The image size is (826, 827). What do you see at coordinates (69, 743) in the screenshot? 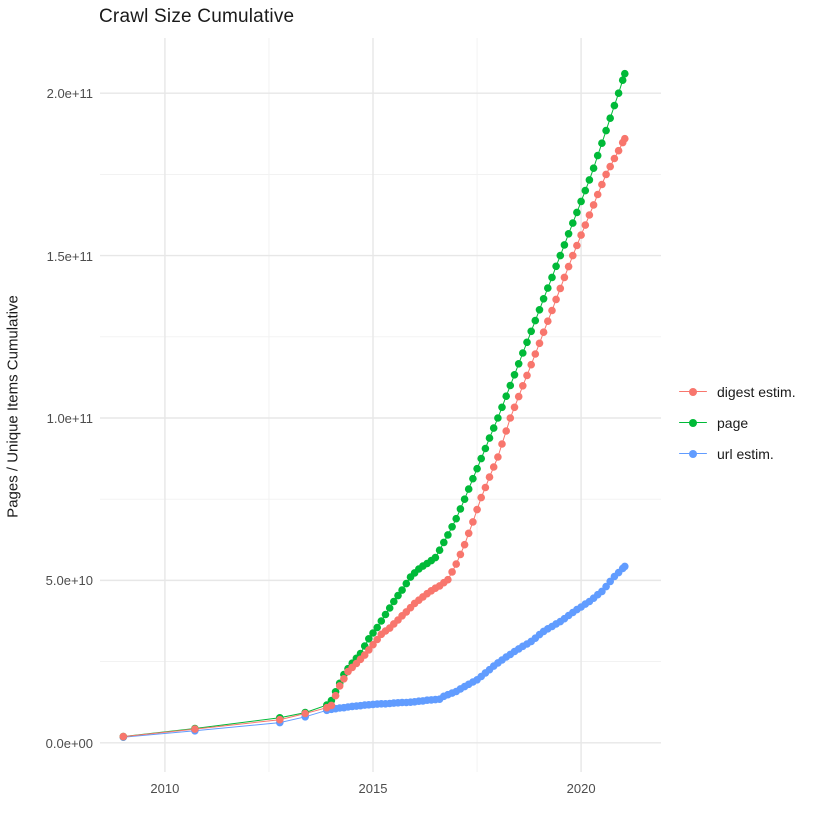
I see `y-tick-label: 0.0e+00` at bounding box center [69, 743].